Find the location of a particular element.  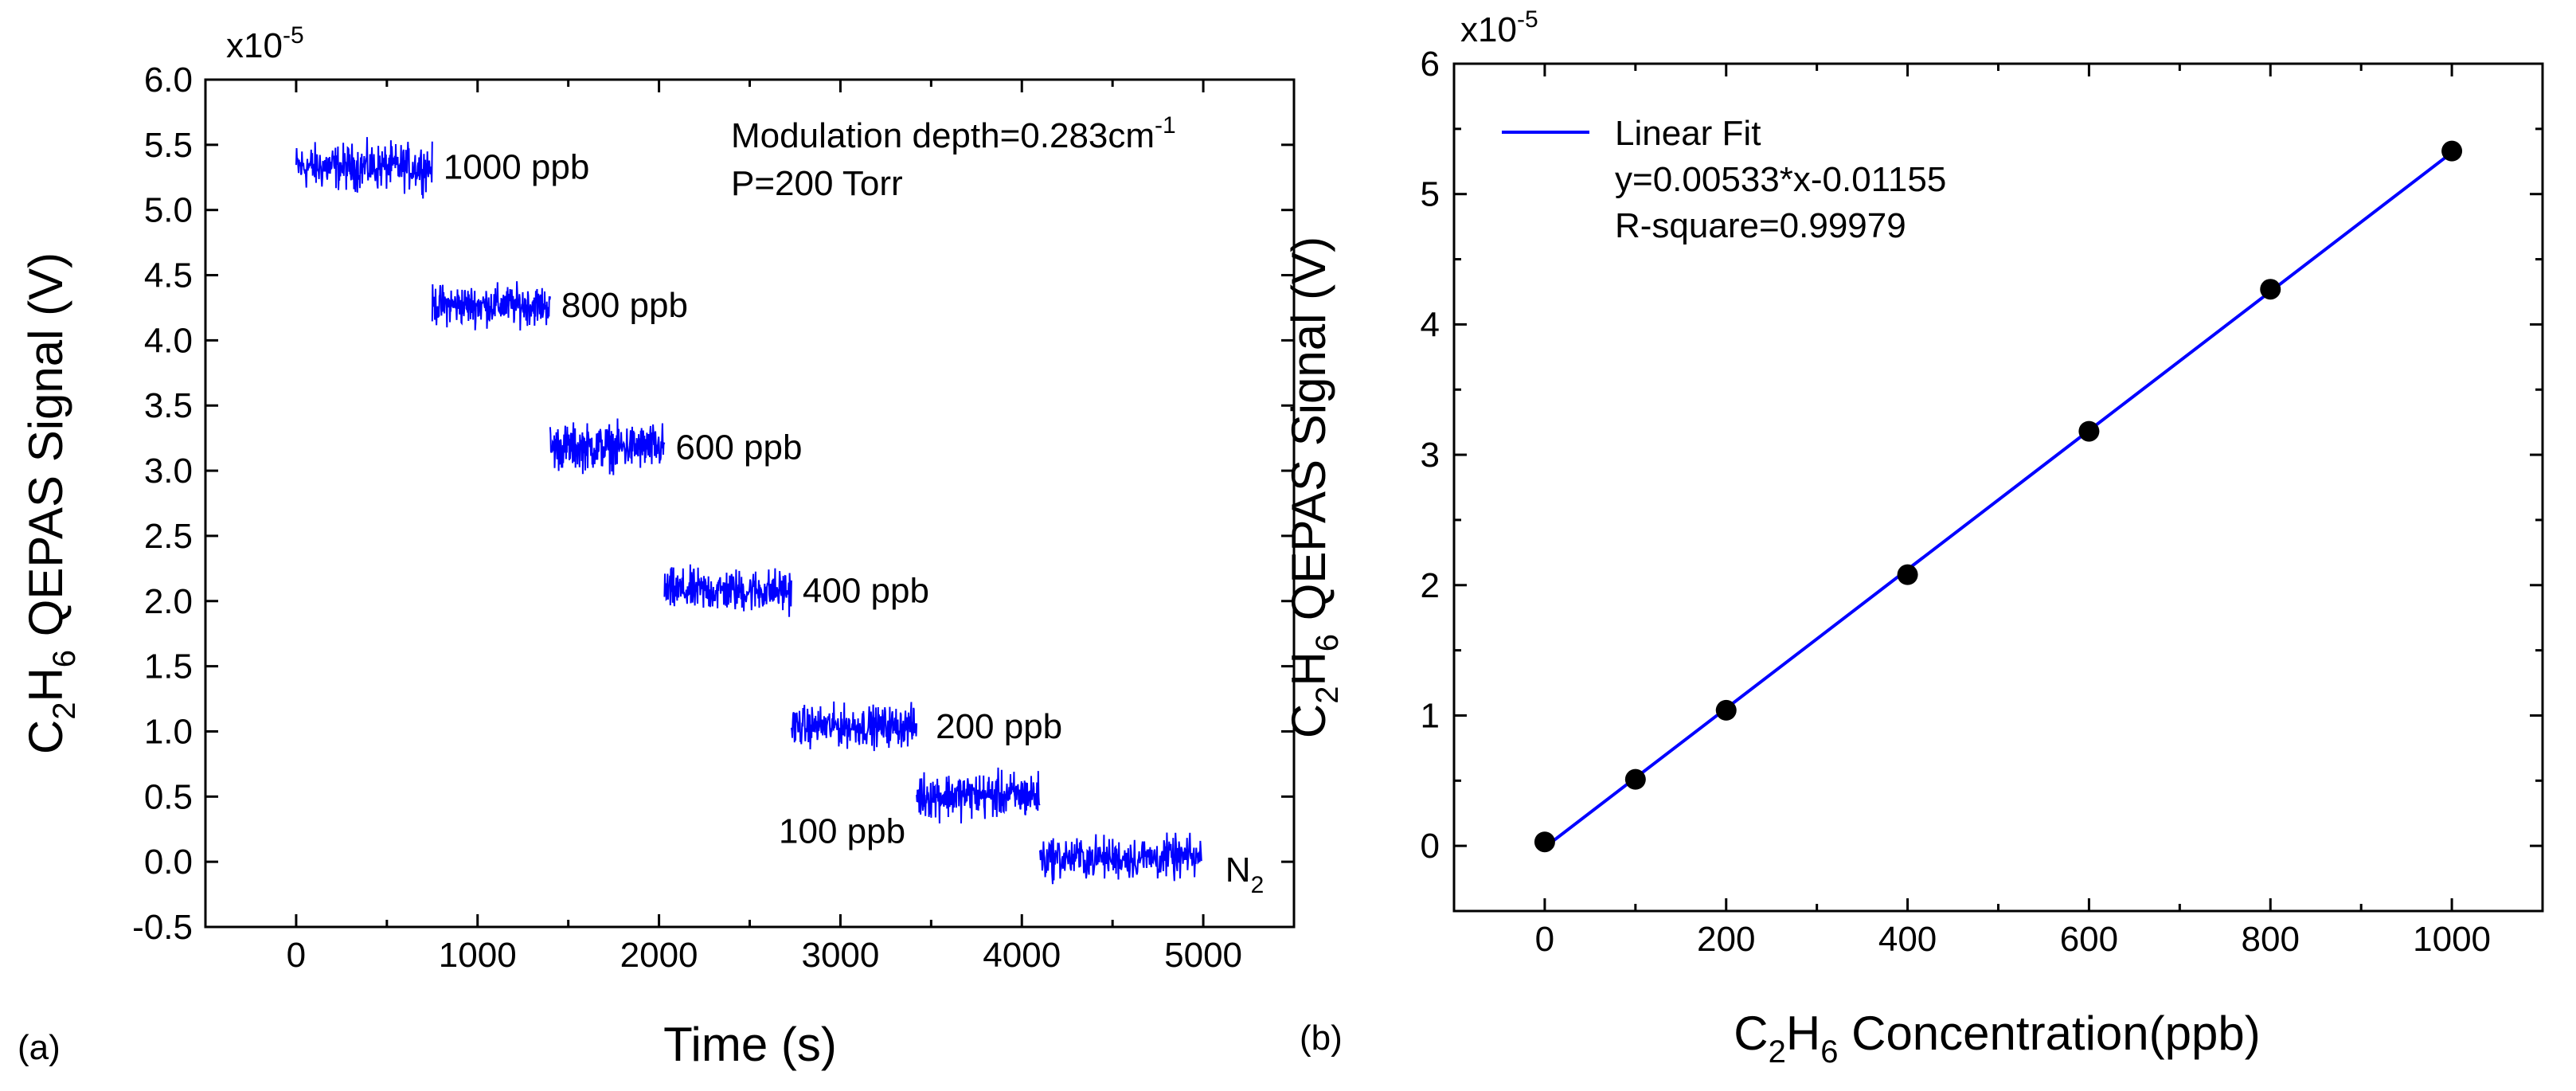

panel-a-label: (a) is located at coordinates (40, 1047).